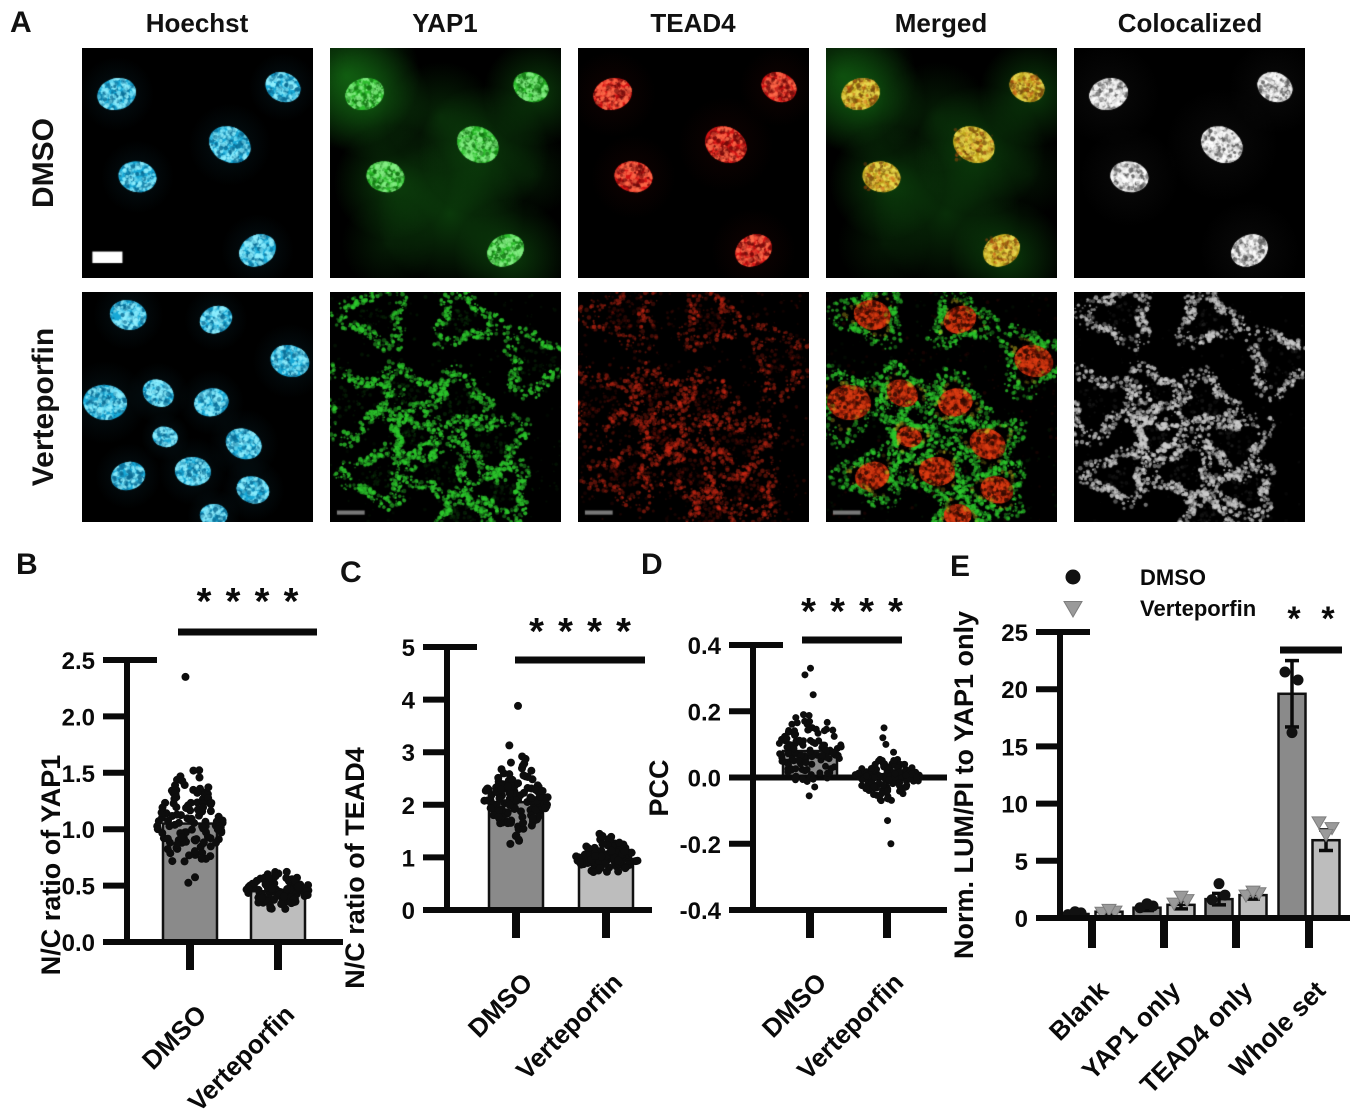 This screenshot has height=1110, width=1360. I want to click on micrograph-verteporfin-merged, so click(941, 407).